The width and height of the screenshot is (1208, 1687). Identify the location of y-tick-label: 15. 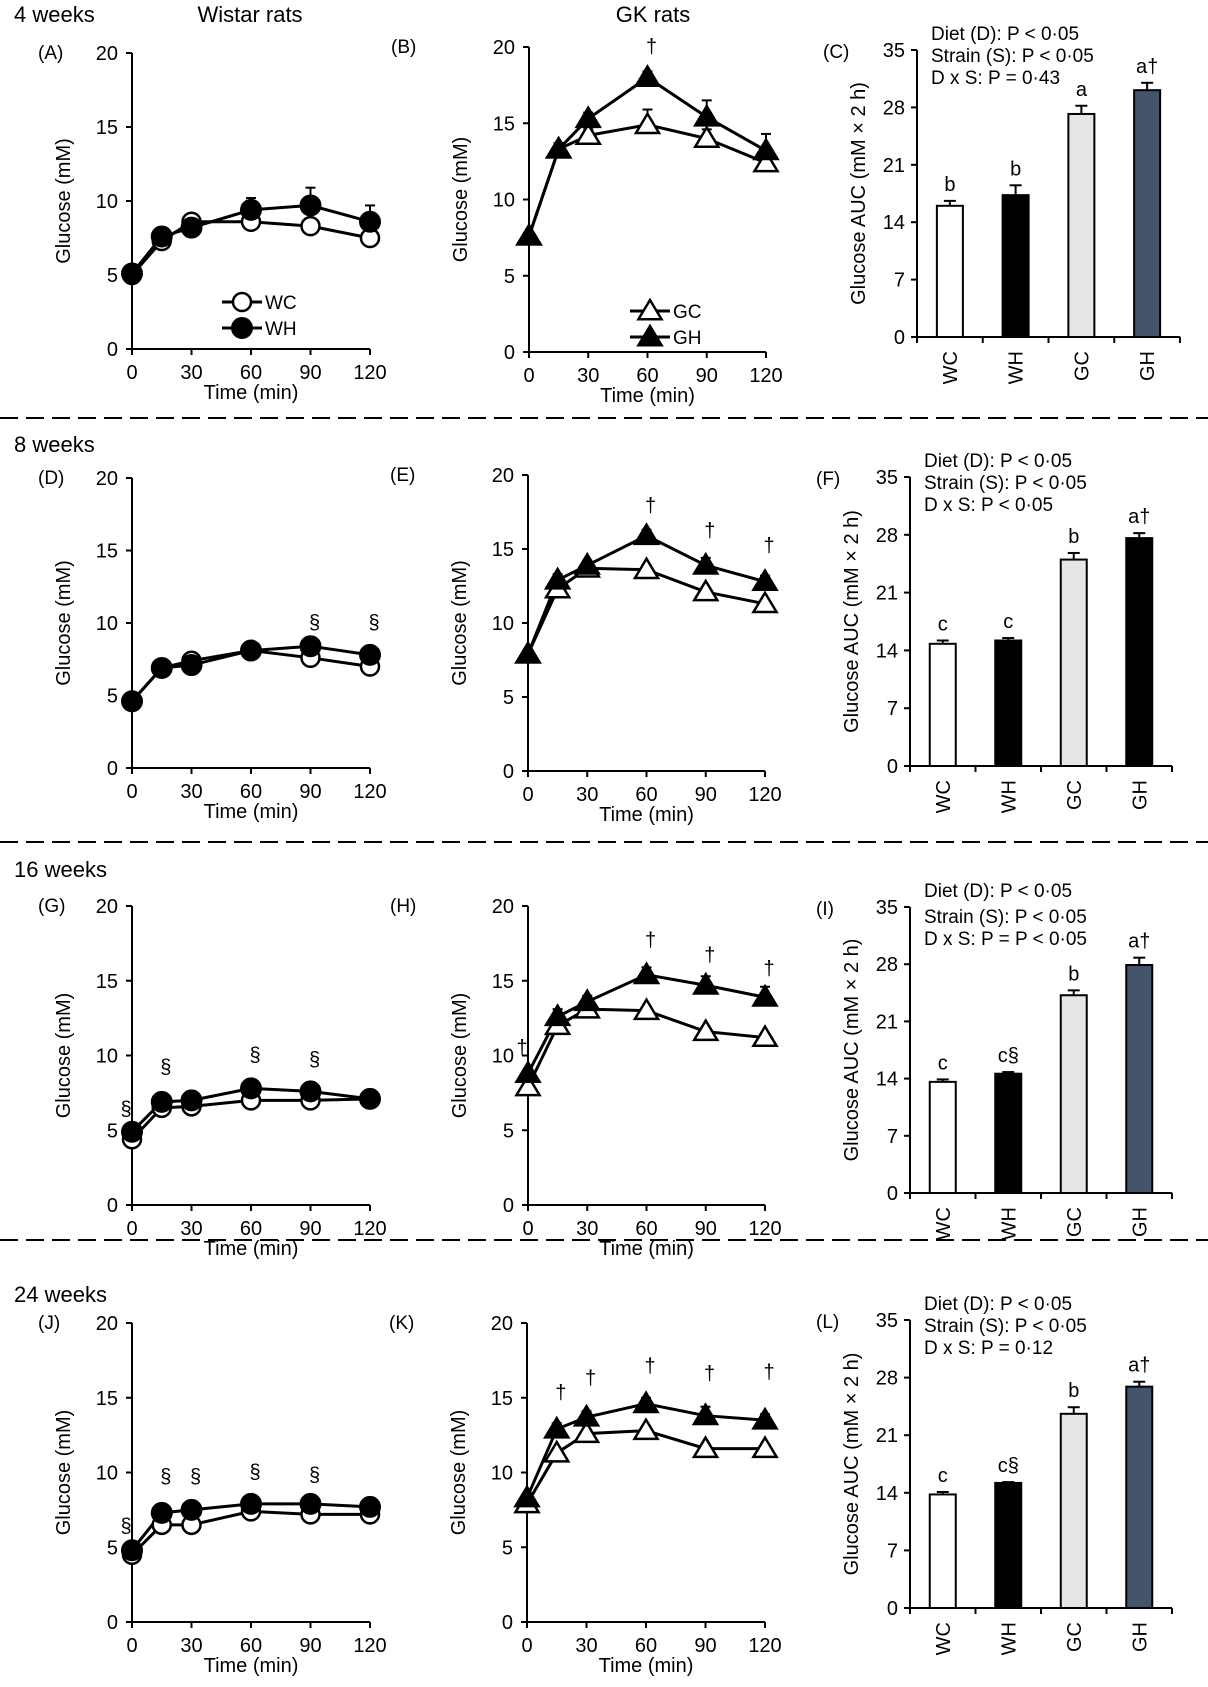
(503, 550).